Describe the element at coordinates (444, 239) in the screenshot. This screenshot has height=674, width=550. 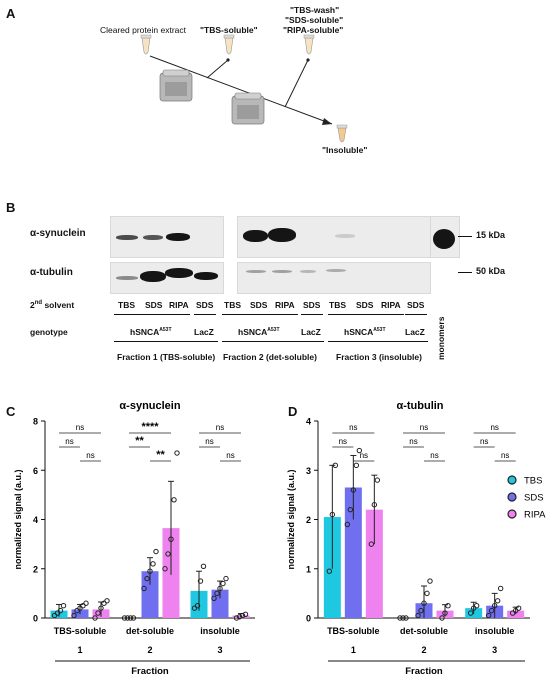
I see `band-syn-monomers` at that location.